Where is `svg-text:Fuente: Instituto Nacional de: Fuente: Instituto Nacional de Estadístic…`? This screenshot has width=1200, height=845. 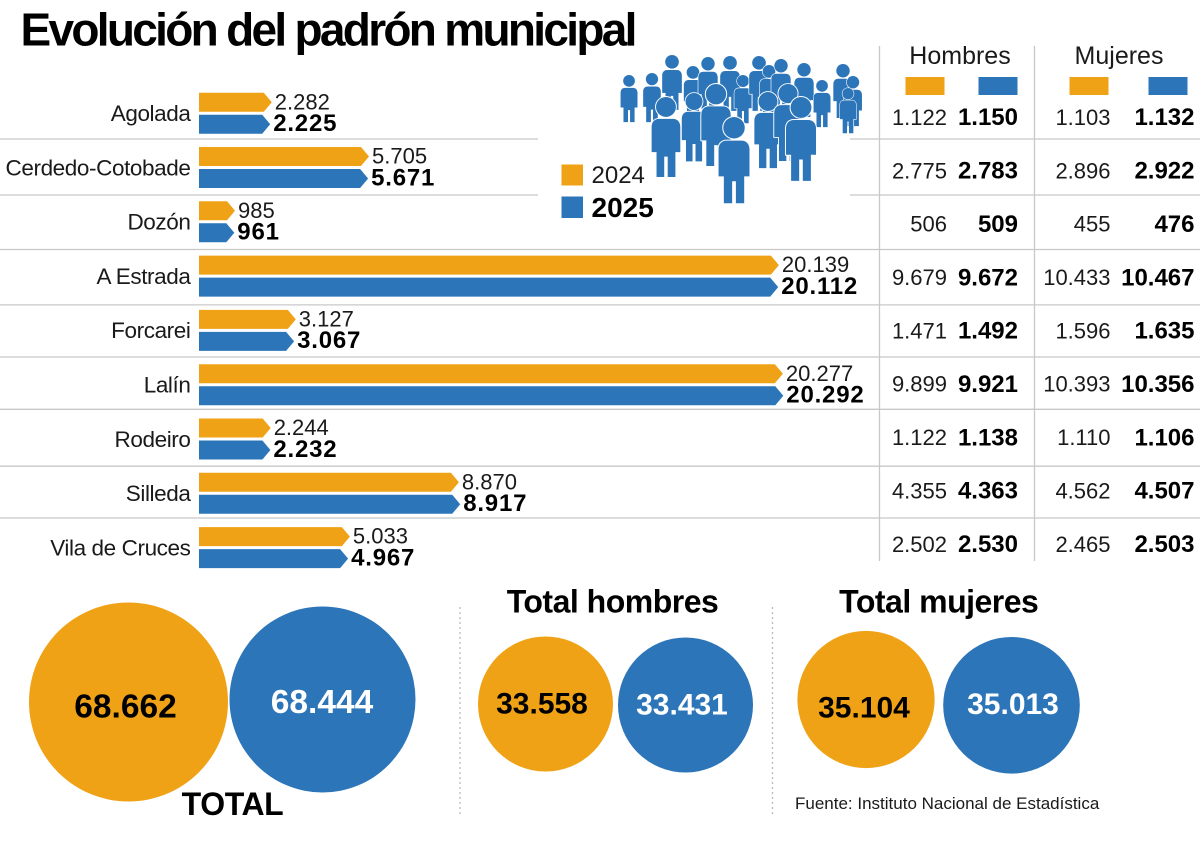
svg-text:Fuente: Instituto Nacional de: Fuente: Instituto Nacional de Estadístic… is located at coordinates (947, 803).